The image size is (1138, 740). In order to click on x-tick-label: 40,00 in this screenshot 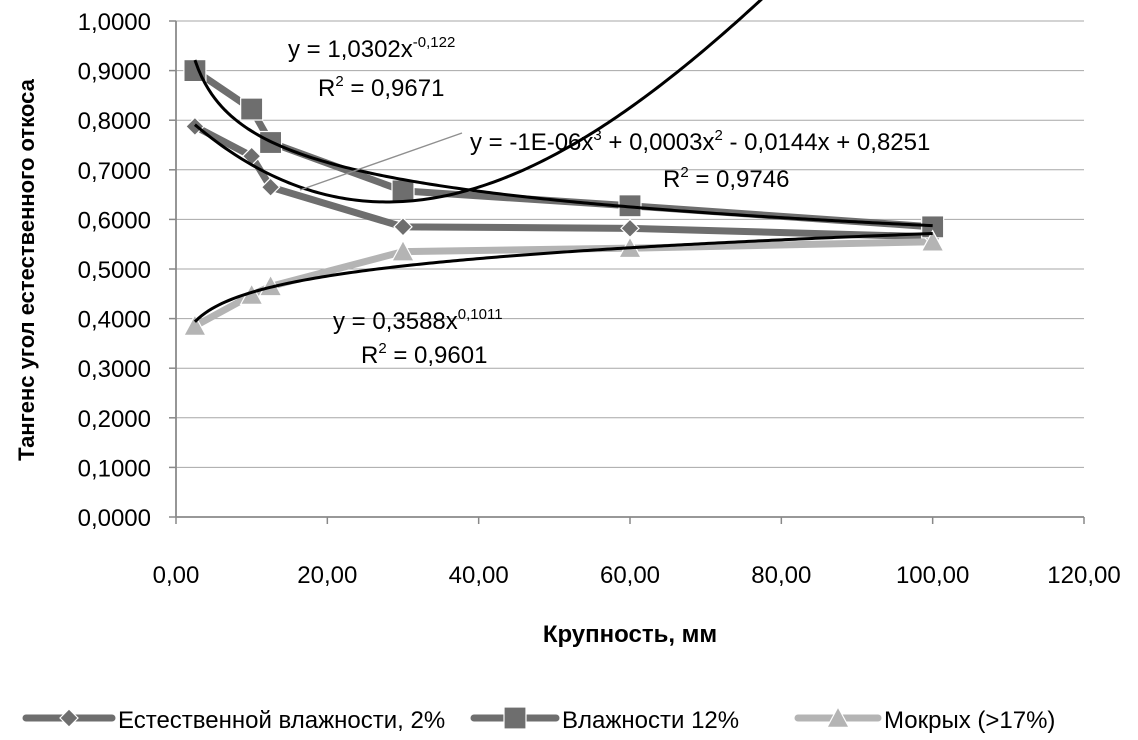, I will do `click(479, 575)`.